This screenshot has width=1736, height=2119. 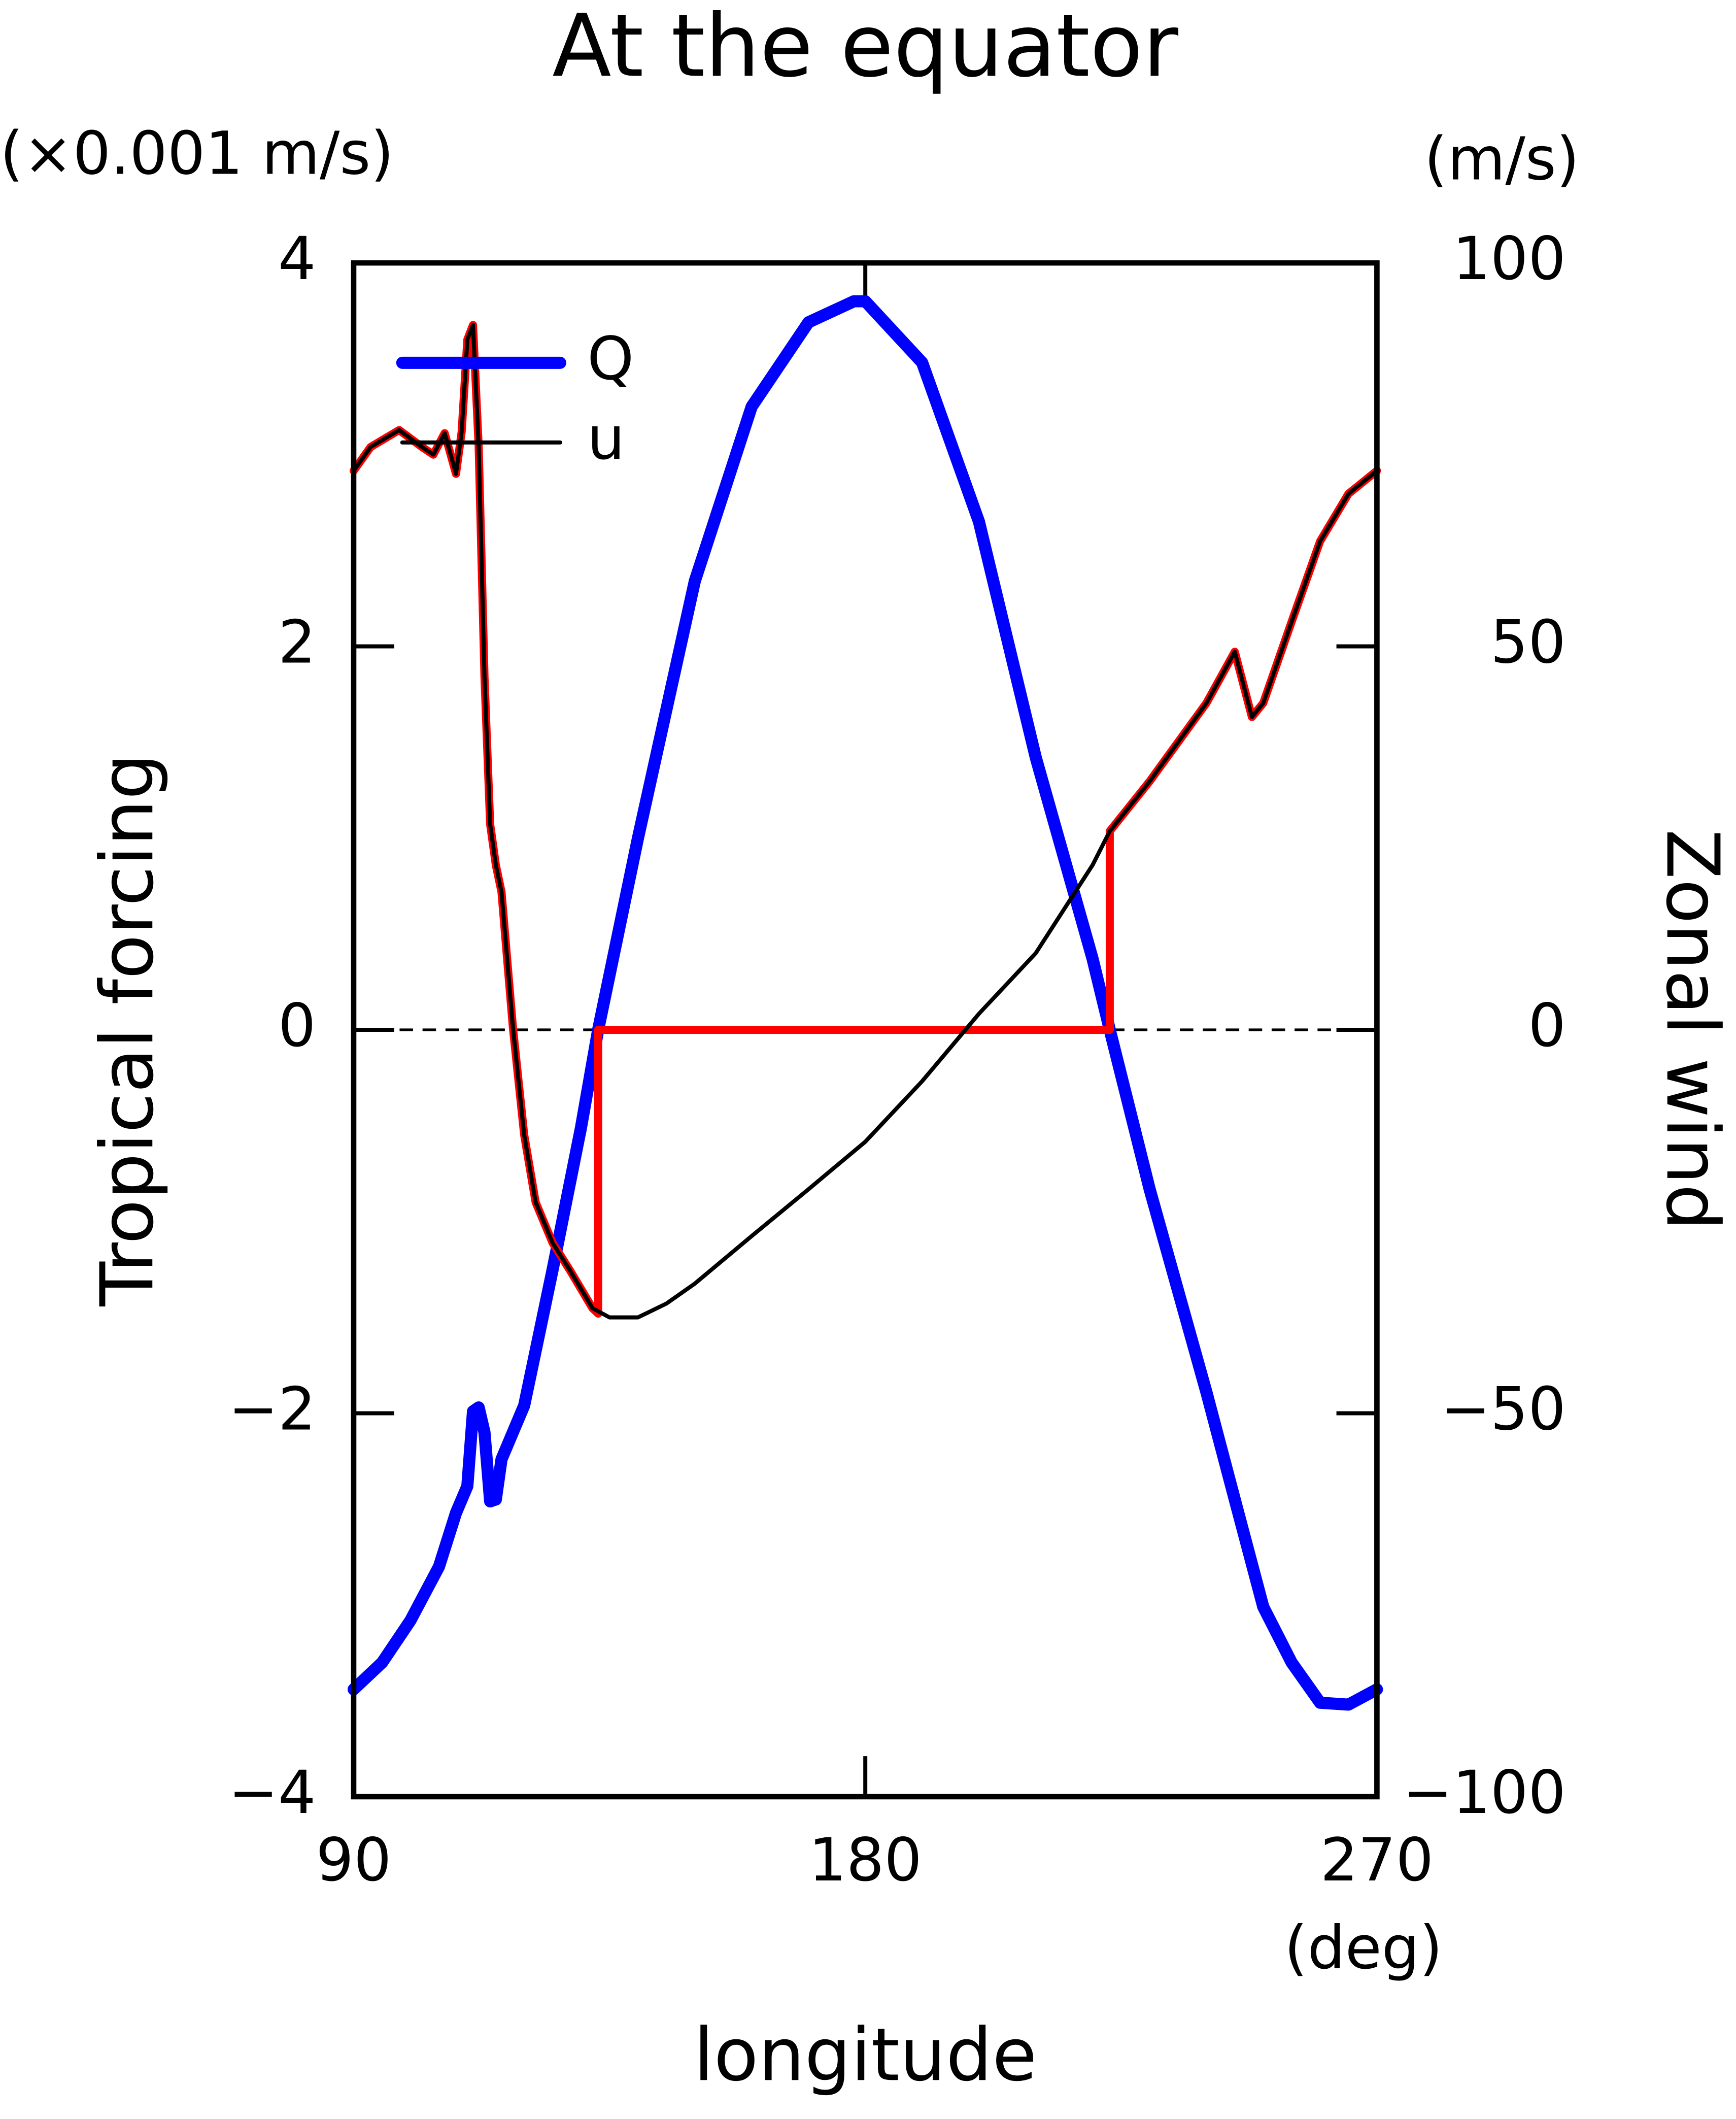 I want to click on x-unit: (deg), so click(x=1363, y=1948).